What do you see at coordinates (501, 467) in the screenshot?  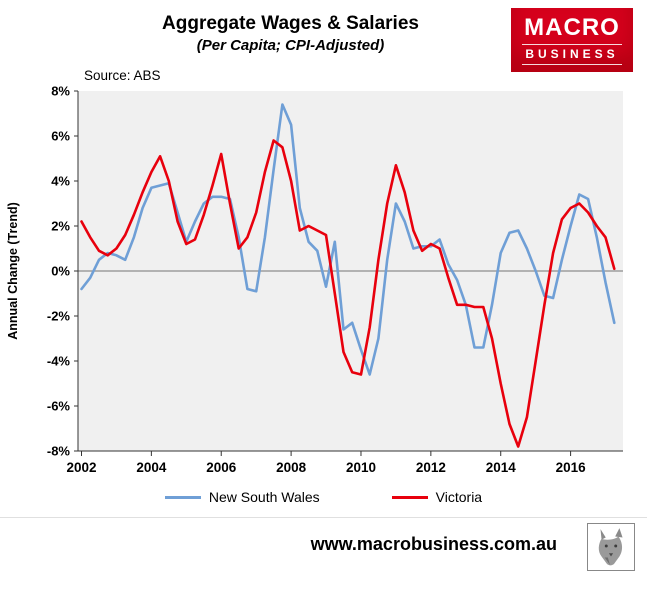 I see `x-tick-label: 2014` at bounding box center [501, 467].